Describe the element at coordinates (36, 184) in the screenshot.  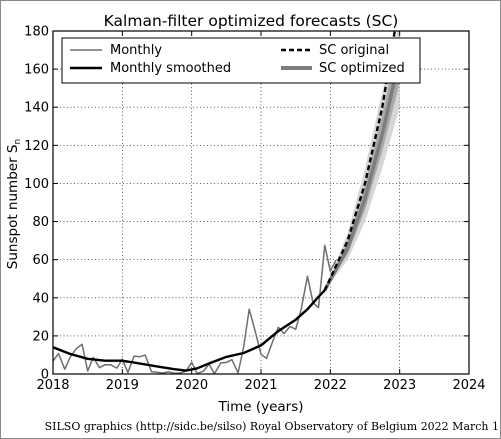
I see `y-tick-label: 100` at that location.